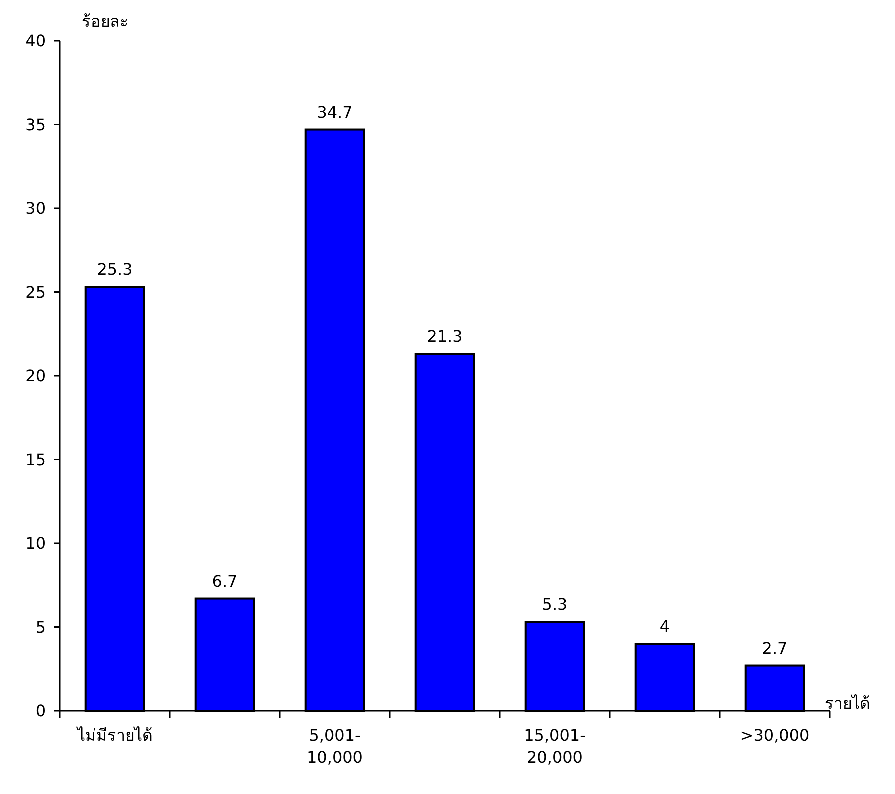 The image size is (895, 794). I want to click on y-tick-label: 5, so click(41, 627).